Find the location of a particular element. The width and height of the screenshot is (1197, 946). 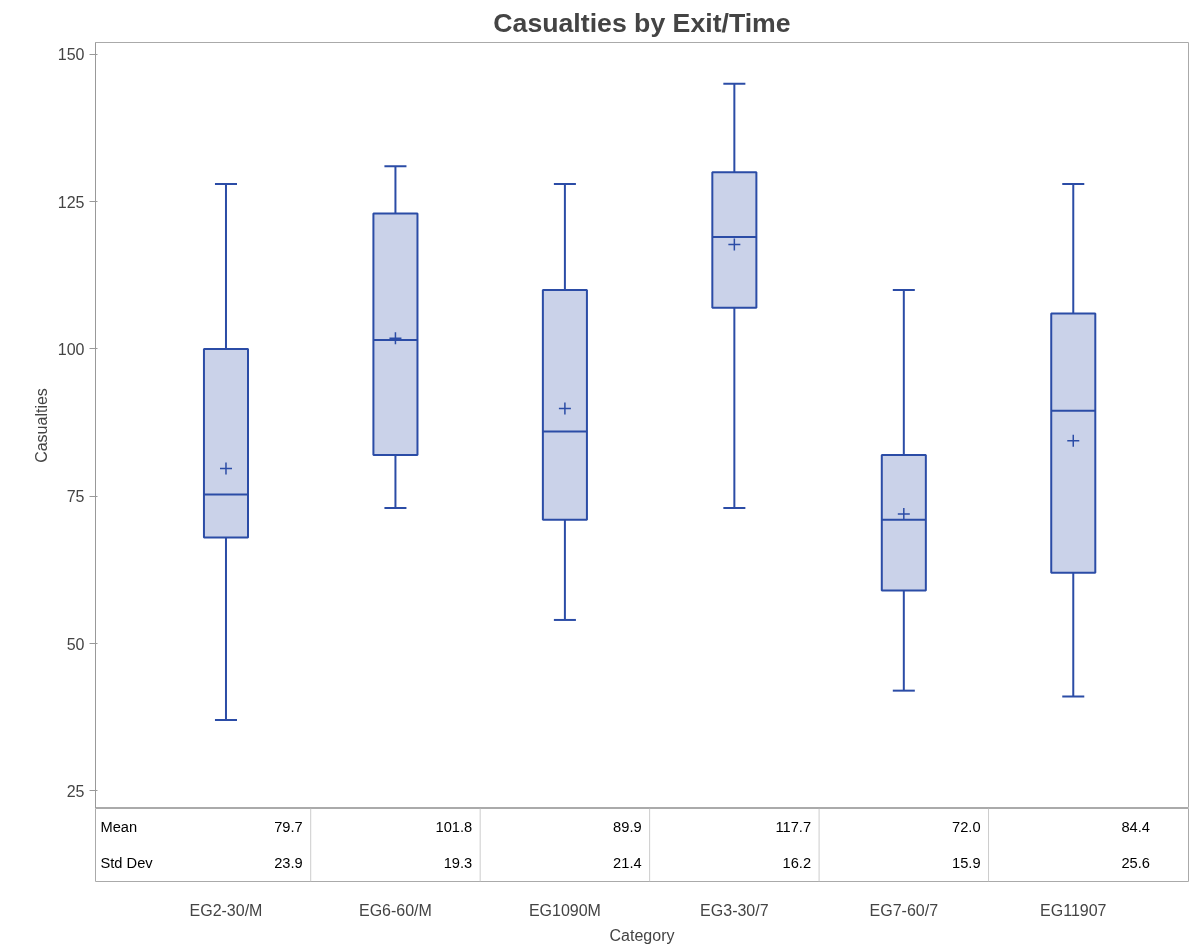

text: 101.8 is located at coordinates (454, 826).